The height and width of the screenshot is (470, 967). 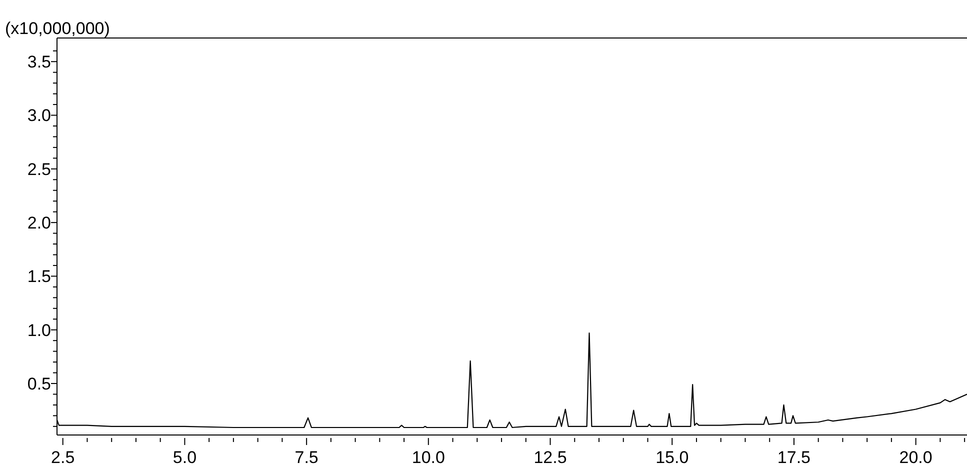 I want to click on x-tick-label: 17.5, so click(x=794, y=457).